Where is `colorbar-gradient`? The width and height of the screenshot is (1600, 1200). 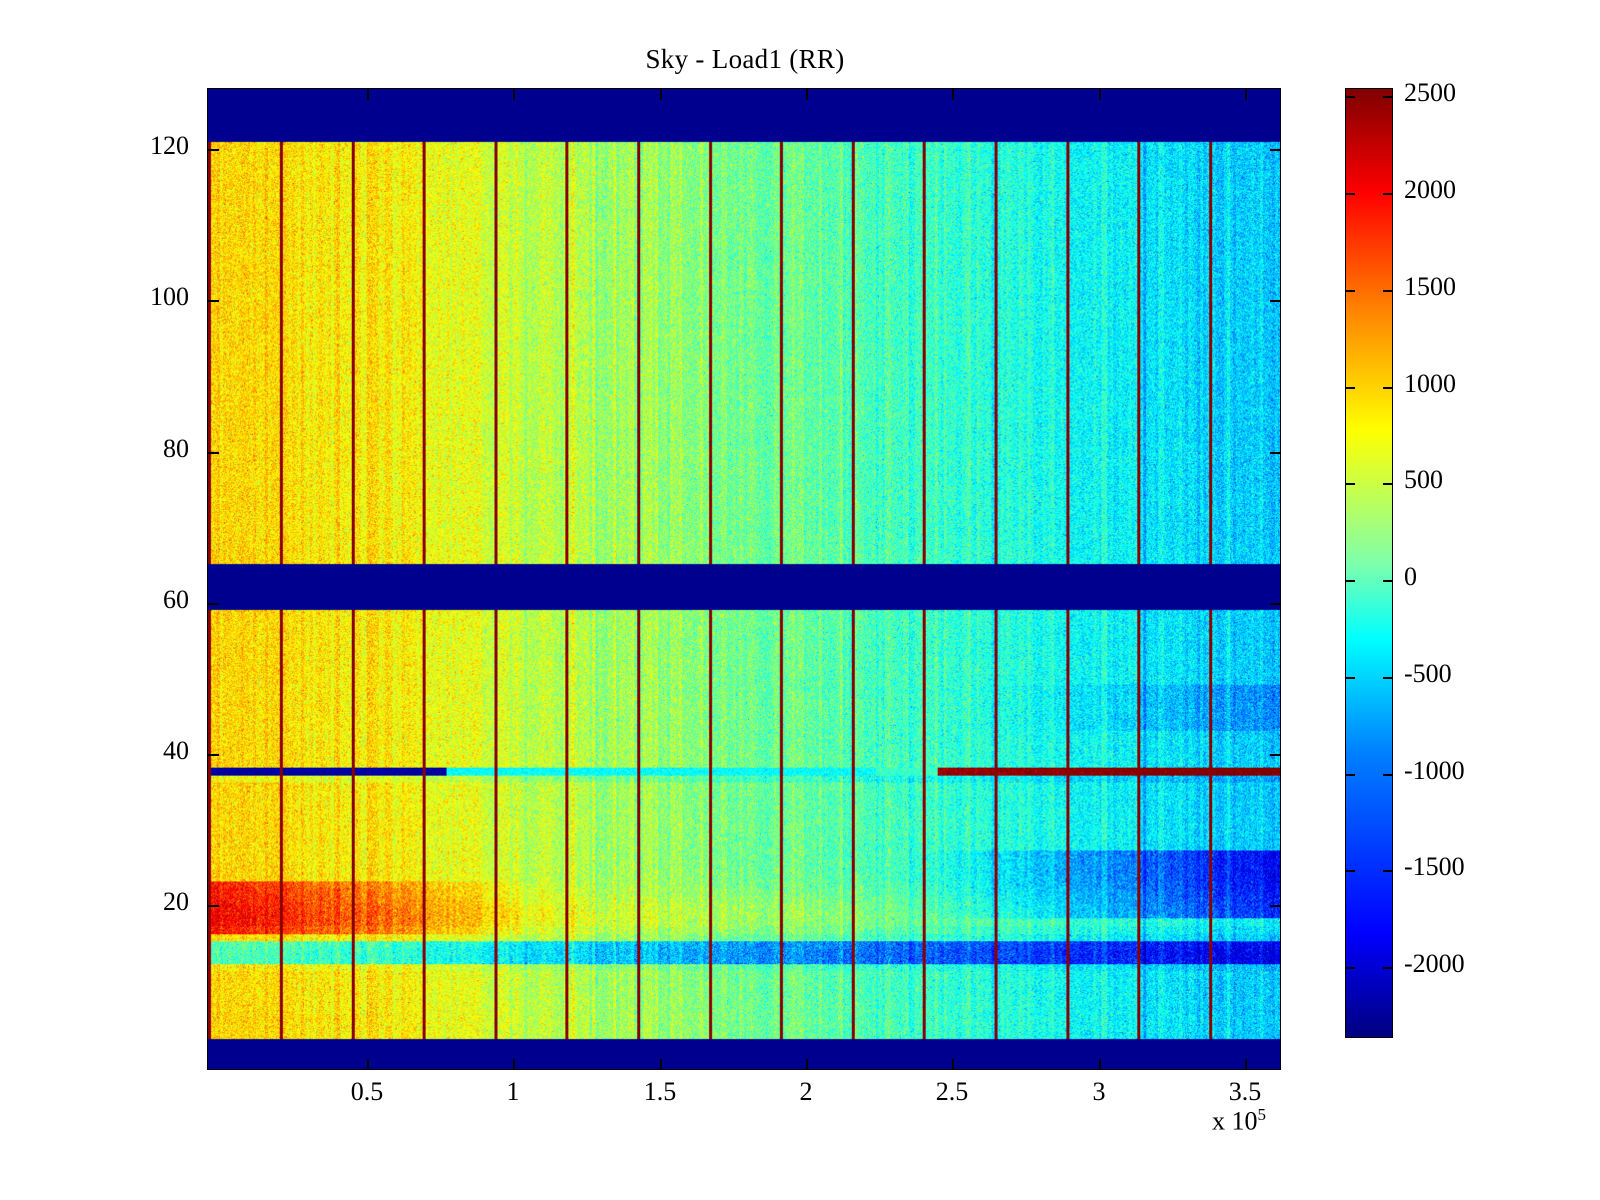 colorbar-gradient is located at coordinates (1369, 563).